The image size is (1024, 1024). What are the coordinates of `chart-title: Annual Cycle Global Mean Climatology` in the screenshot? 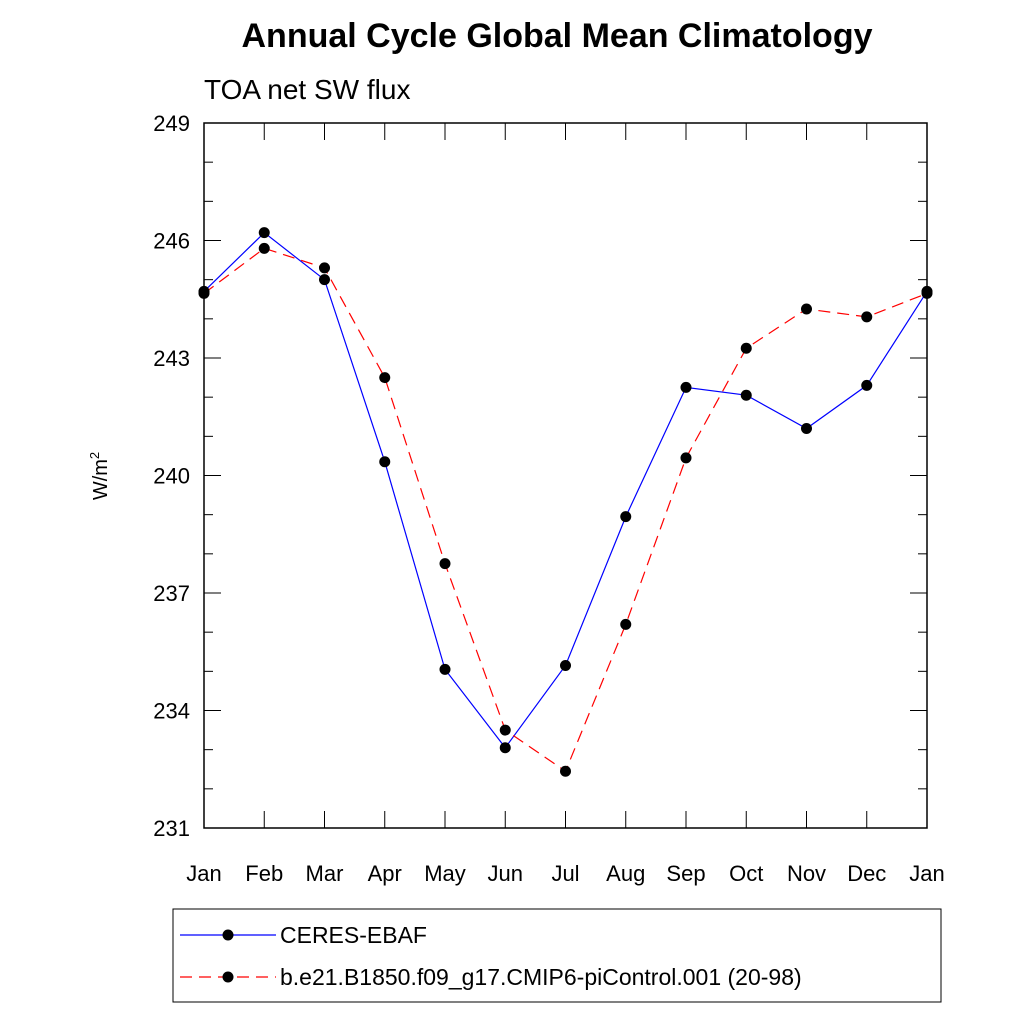 It's located at (557, 36).